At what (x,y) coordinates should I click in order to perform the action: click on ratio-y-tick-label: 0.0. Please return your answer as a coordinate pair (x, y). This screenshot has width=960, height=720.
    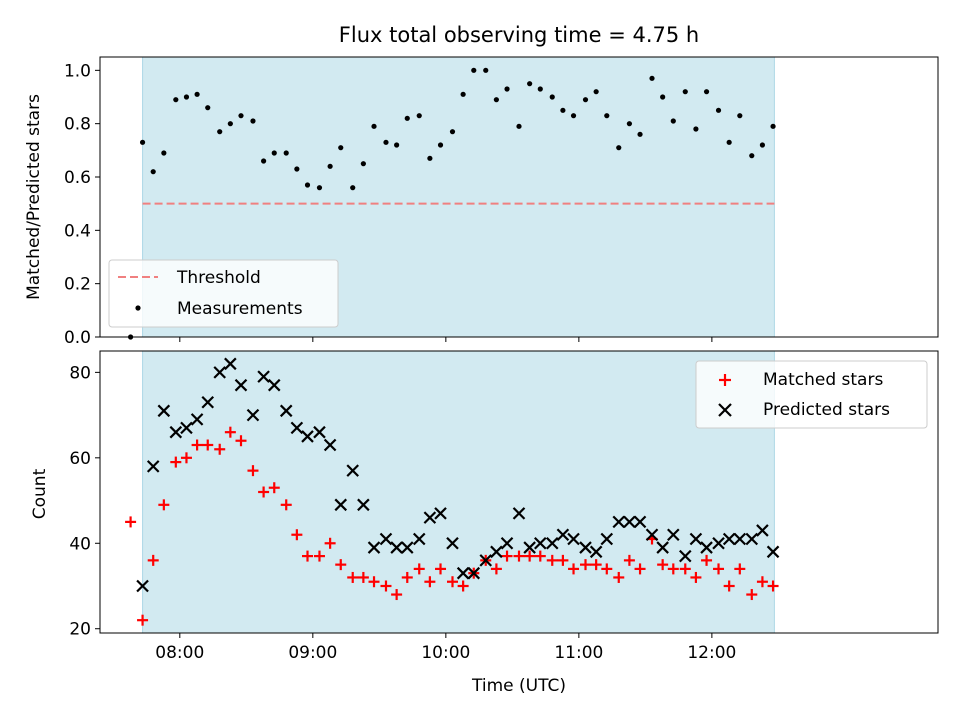
    Looking at the image, I should click on (77, 338).